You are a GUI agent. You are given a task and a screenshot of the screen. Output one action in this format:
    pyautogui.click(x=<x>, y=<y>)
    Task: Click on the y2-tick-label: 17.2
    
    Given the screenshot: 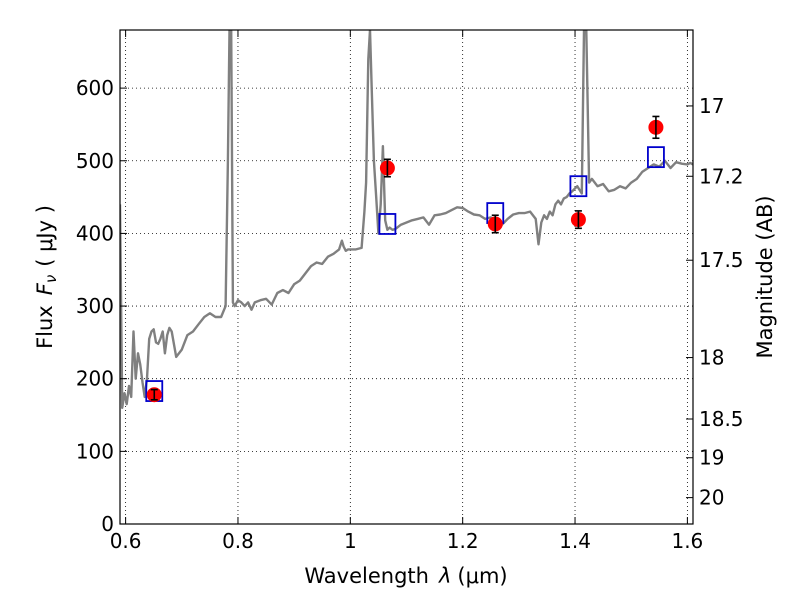 What is the action you would take?
    pyautogui.click(x=721, y=176)
    